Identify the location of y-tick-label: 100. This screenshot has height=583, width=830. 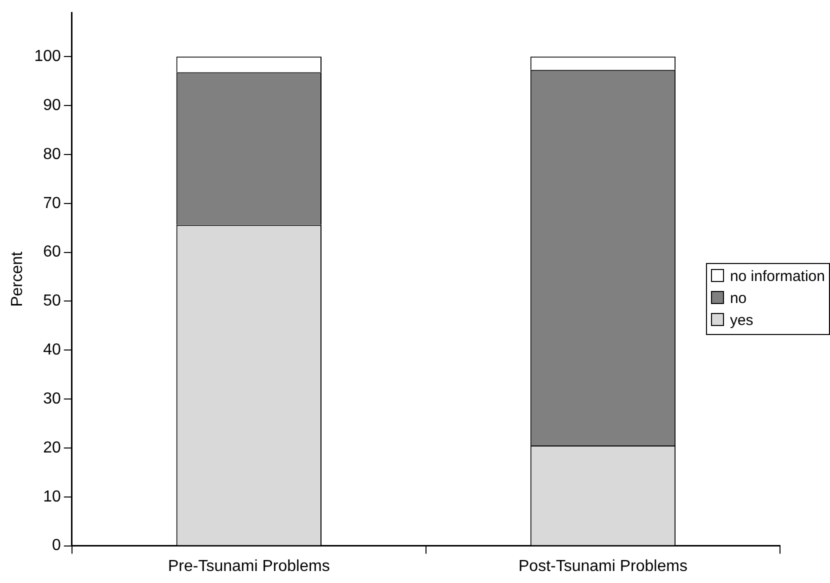
(47, 57).